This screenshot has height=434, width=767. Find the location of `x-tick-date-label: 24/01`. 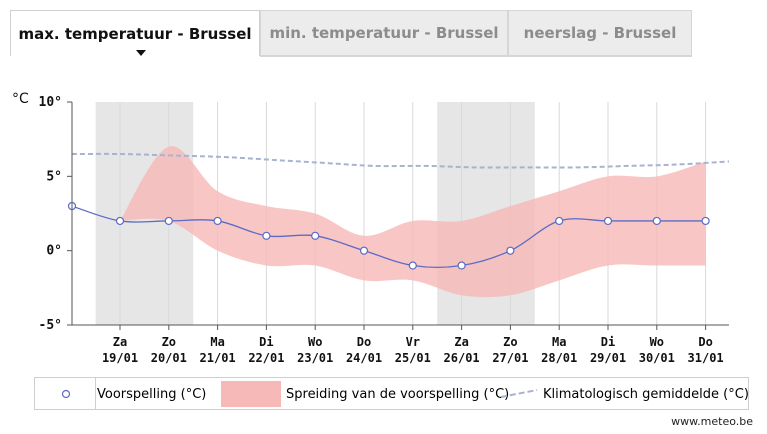

x-tick-date-label: 24/01 is located at coordinates (364, 358).